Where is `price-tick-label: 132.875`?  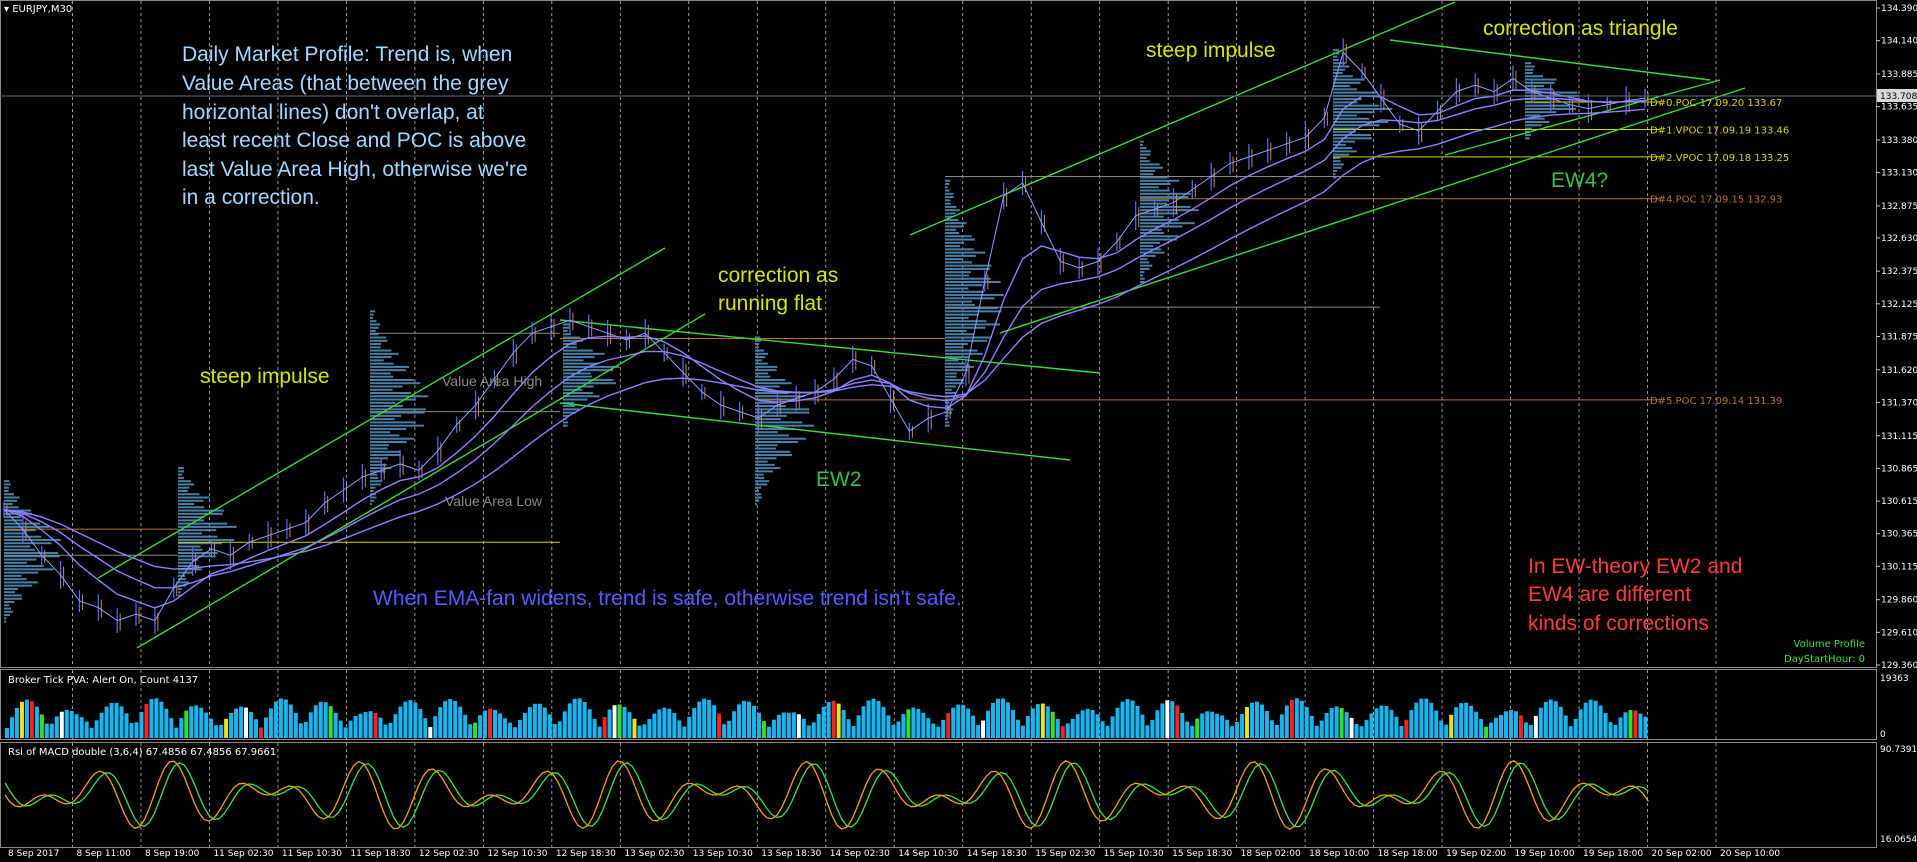 price-tick-label: 132.875 is located at coordinates (1899, 207).